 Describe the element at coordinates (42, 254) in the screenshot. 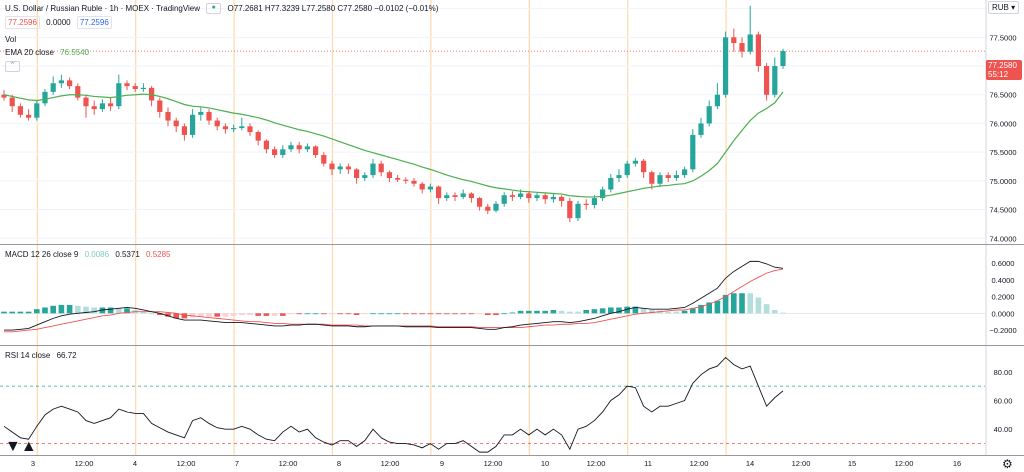

I see `macd-label: MACD 12 26 close 9` at that location.